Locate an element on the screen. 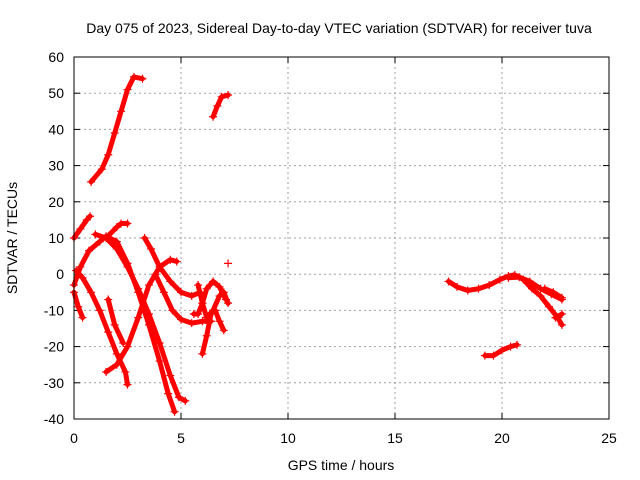 The width and height of the screenshot is (640, 480). y-tick-label: -30 is located at coordinates (54, 383).